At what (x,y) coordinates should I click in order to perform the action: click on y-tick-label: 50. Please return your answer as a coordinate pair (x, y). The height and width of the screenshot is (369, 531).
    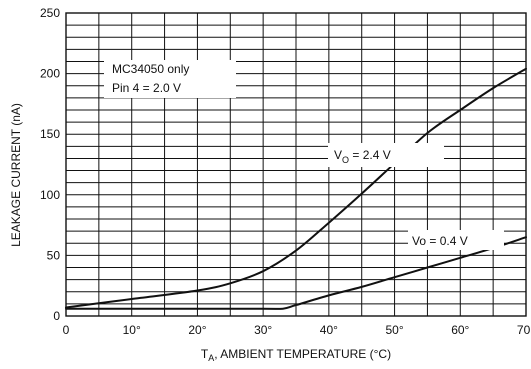
    Looking at the image, I should click on (54, 255).